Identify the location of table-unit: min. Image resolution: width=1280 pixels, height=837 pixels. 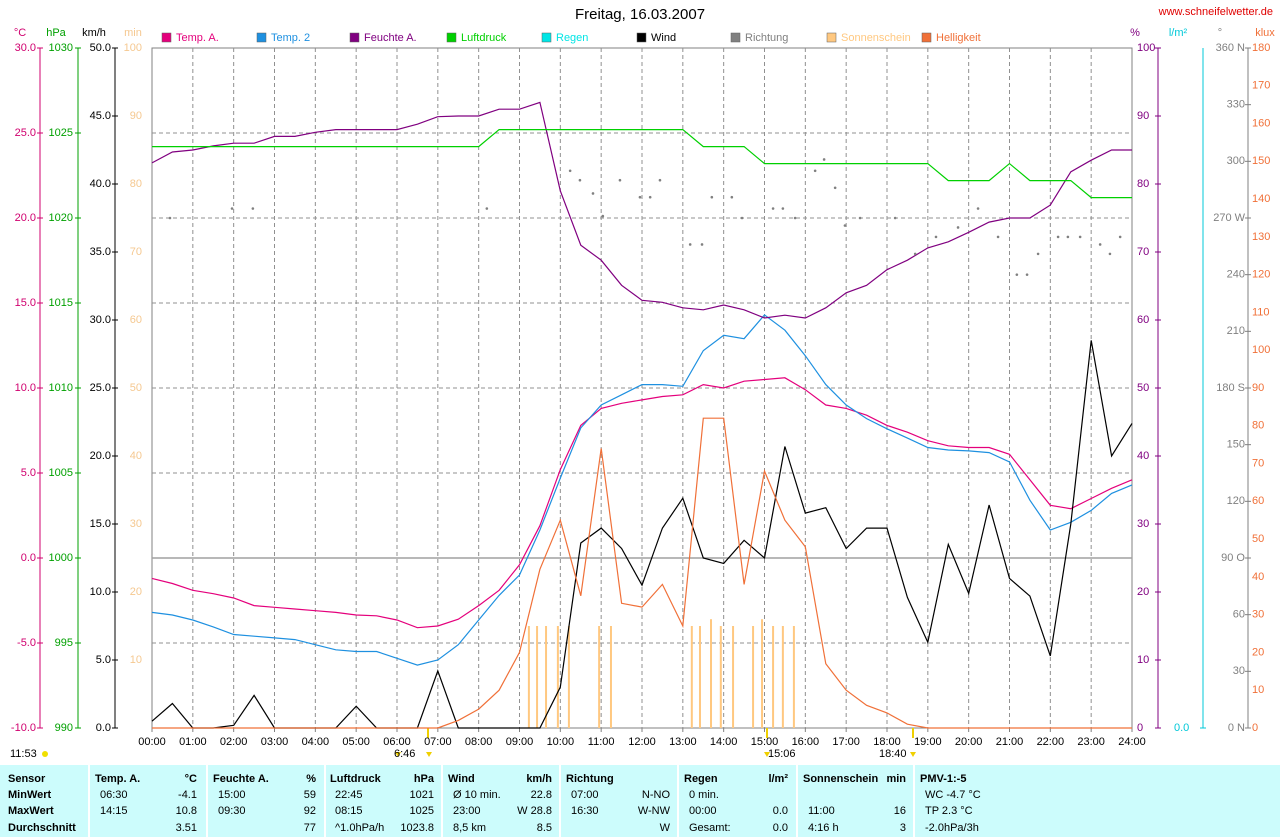
(896, 779).